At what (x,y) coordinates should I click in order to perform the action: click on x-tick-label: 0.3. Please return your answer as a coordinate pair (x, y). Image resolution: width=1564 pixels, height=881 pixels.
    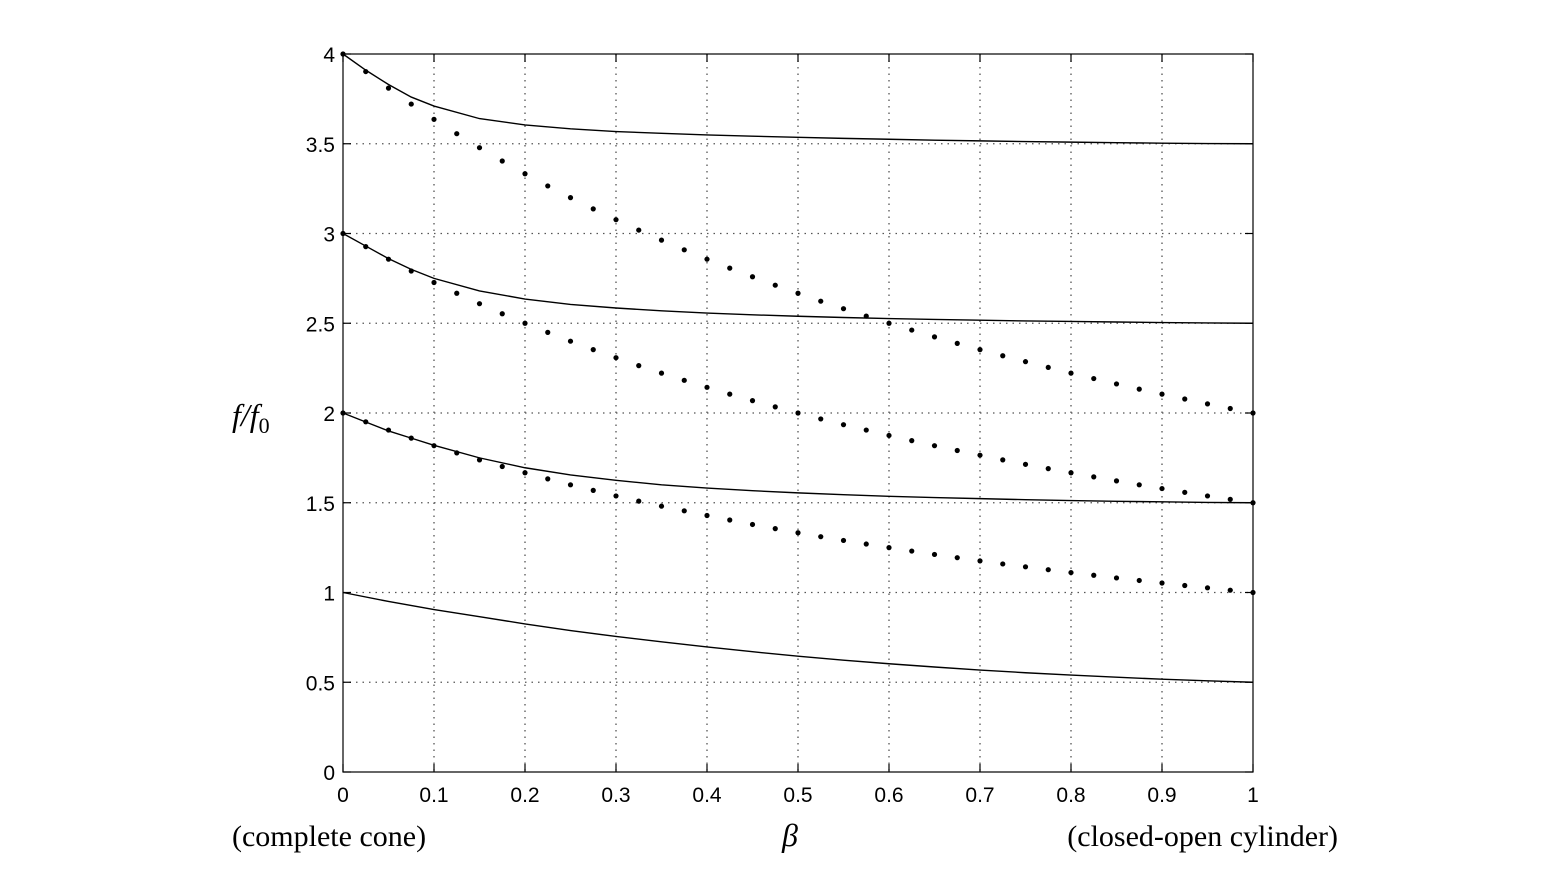
    Looking at the image, I should click on (615, 795).